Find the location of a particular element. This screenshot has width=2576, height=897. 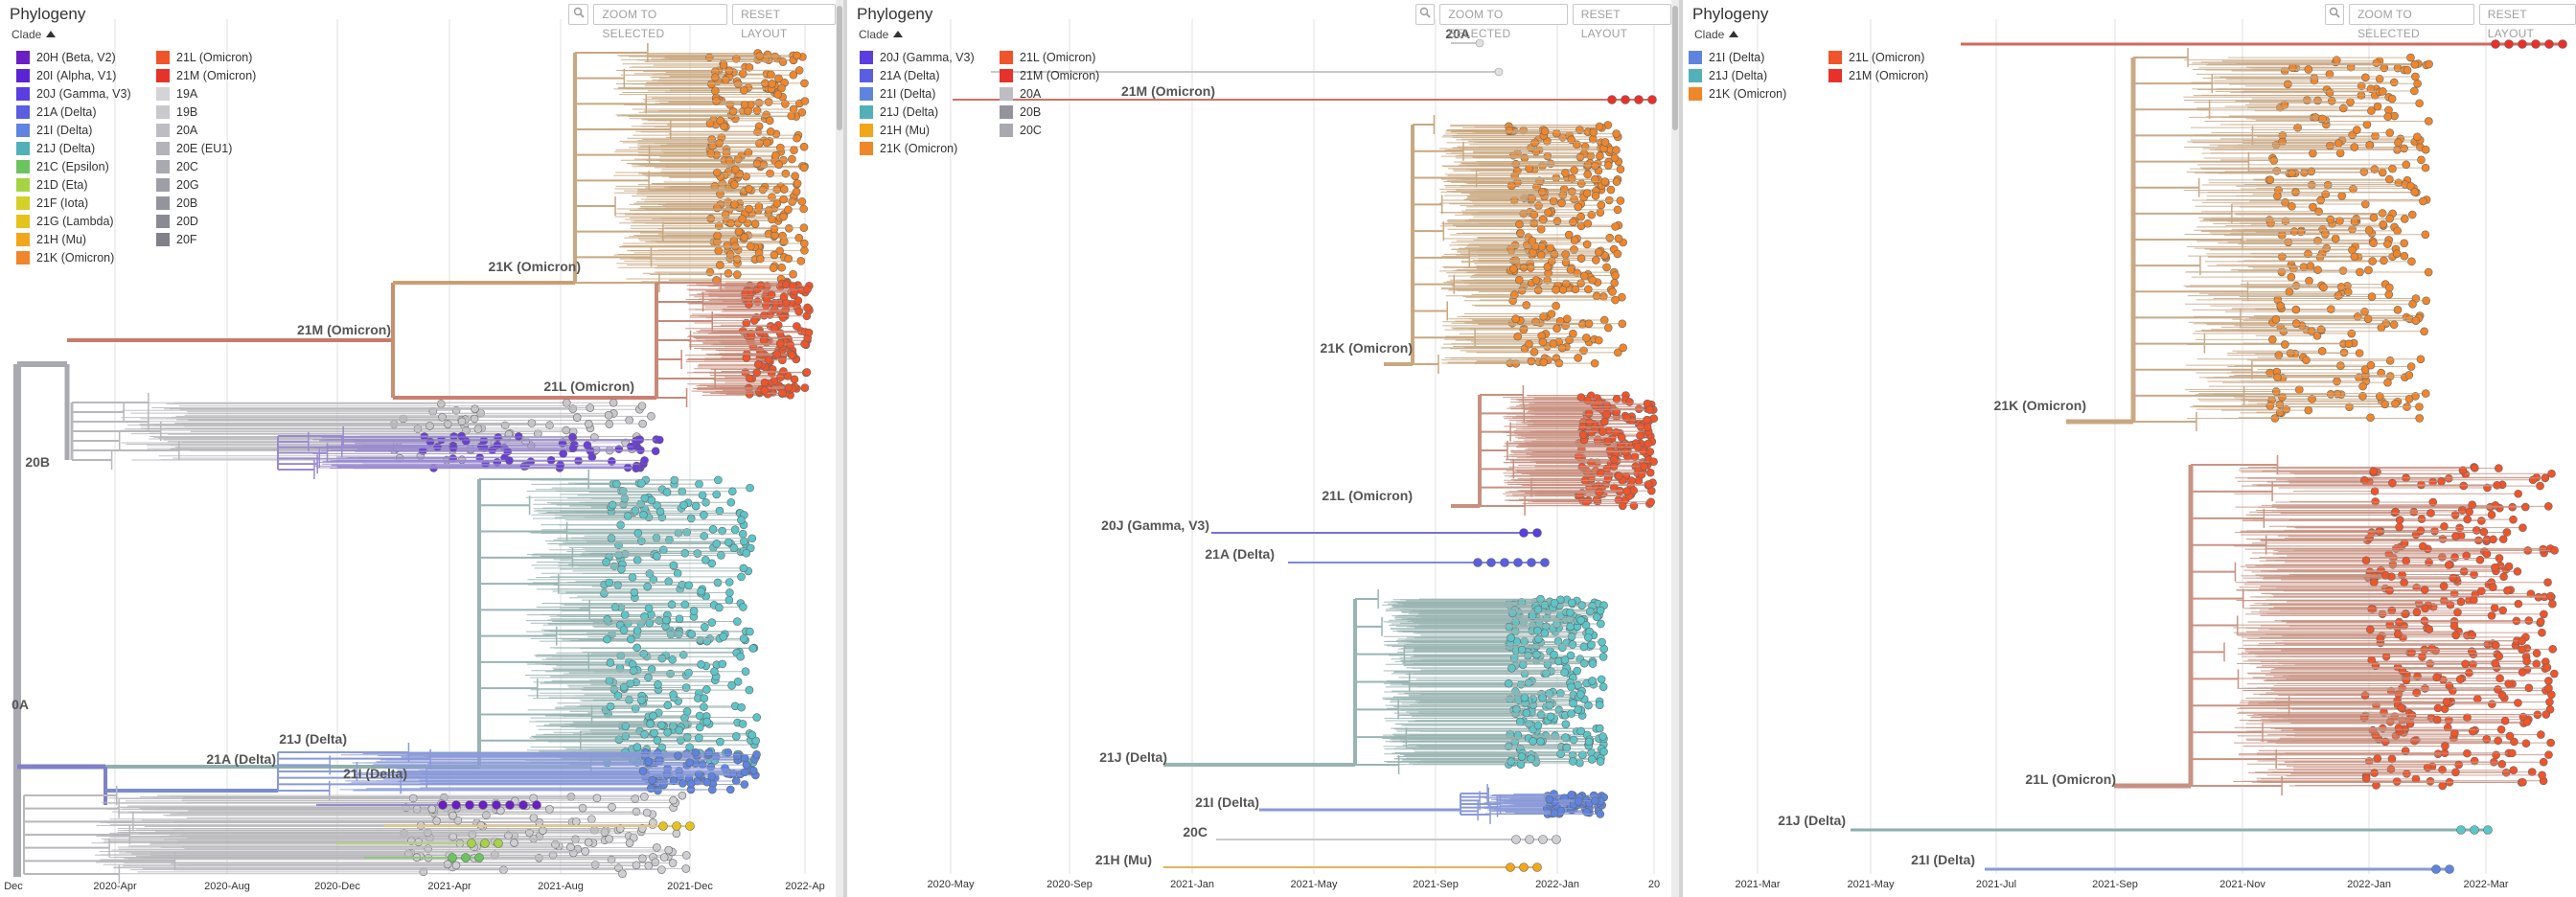

legend-item: 21J (Delta) is located at coordinates (917, 112).